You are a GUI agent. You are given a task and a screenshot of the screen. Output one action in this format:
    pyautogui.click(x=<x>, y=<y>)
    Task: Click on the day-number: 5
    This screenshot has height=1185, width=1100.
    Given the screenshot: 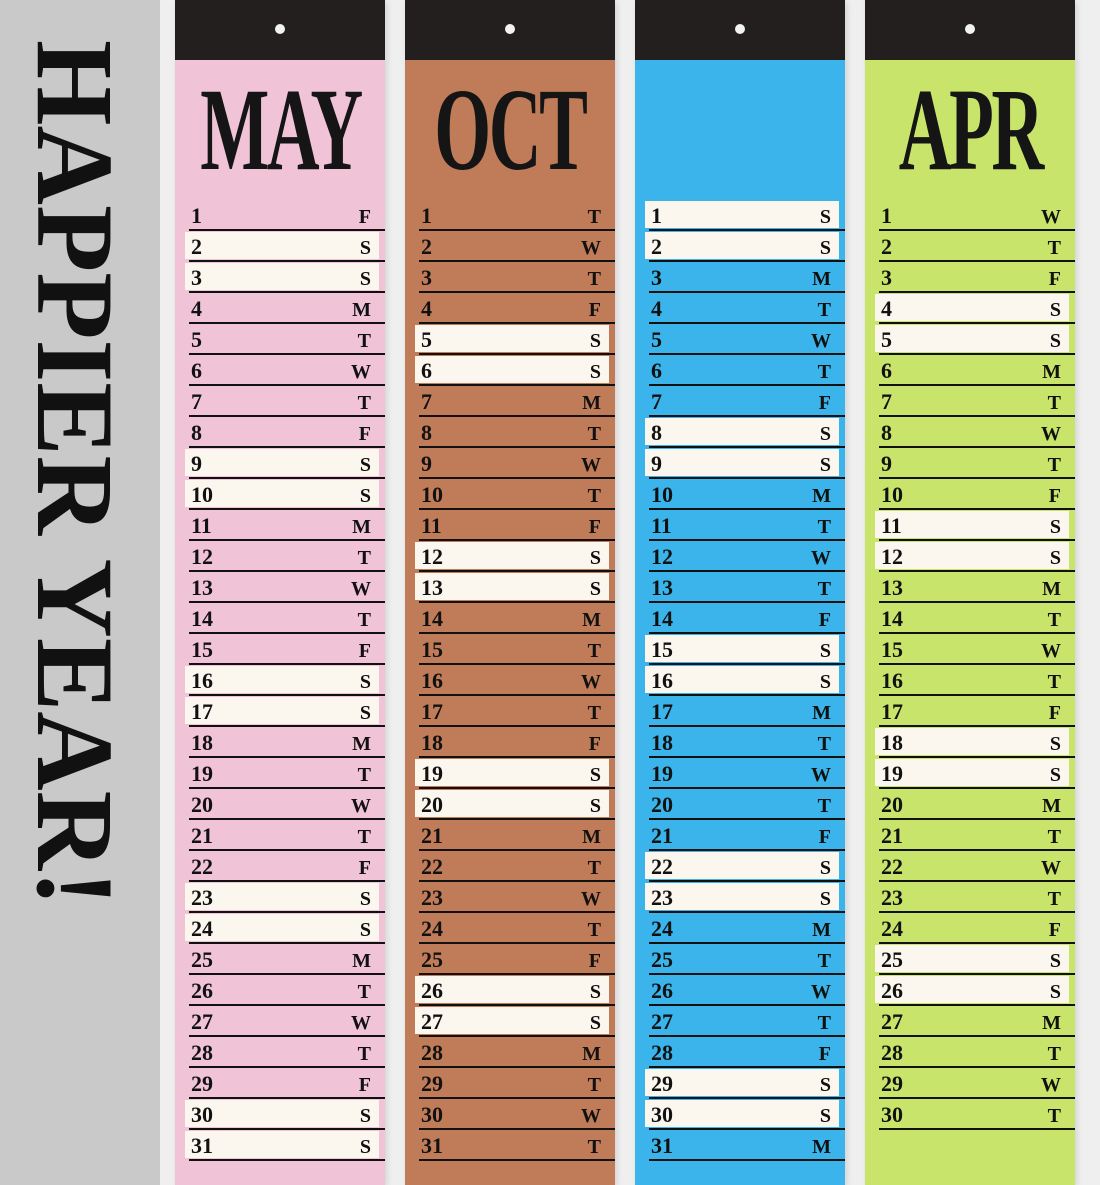 What is the action you would take?
    pyautogui.click(x=426, y=339)
    